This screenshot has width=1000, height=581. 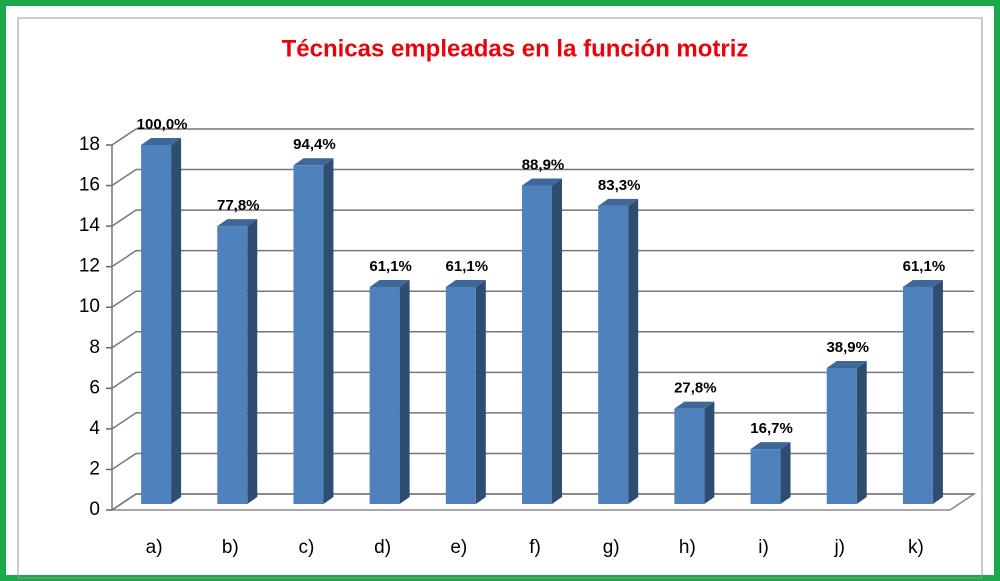 What do you see at coordinates (94, 509) in the screenshot?
I see `y-tick-label: 0` at bounding box center [94, 509].